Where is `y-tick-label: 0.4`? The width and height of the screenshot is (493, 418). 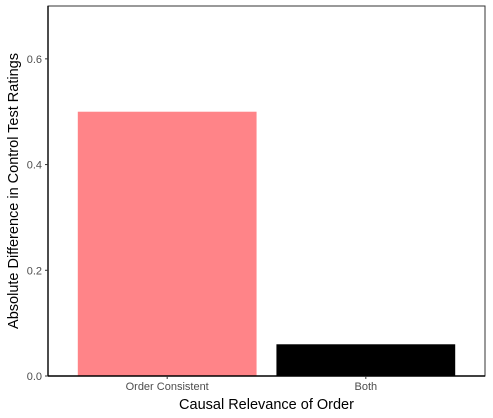 y-tick-label: 0.4 is located at coordinates (34, 166).